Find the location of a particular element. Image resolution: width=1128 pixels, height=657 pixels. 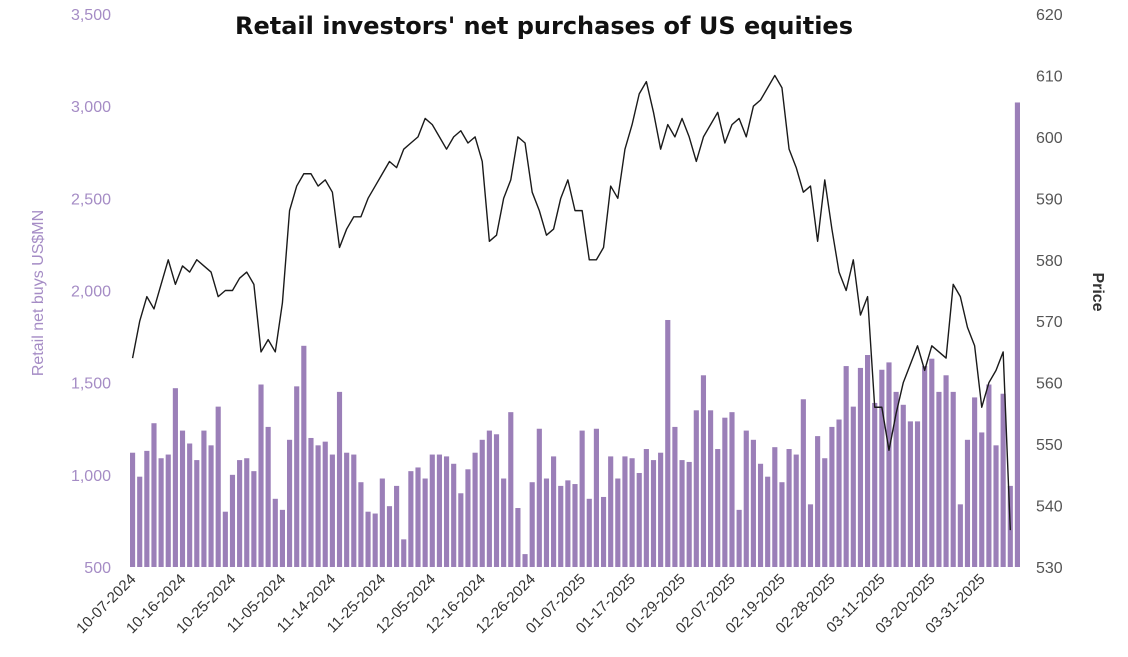

left-tick-label: 500 is located at coordinates (97, 568).